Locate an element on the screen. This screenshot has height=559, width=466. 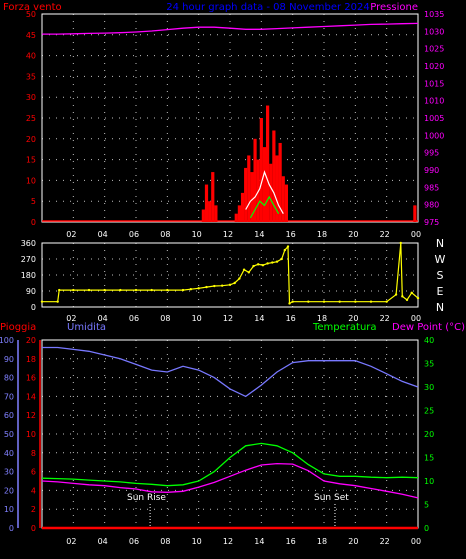
rain-tick-label-5: 10 is located at coordinates (31, 434).